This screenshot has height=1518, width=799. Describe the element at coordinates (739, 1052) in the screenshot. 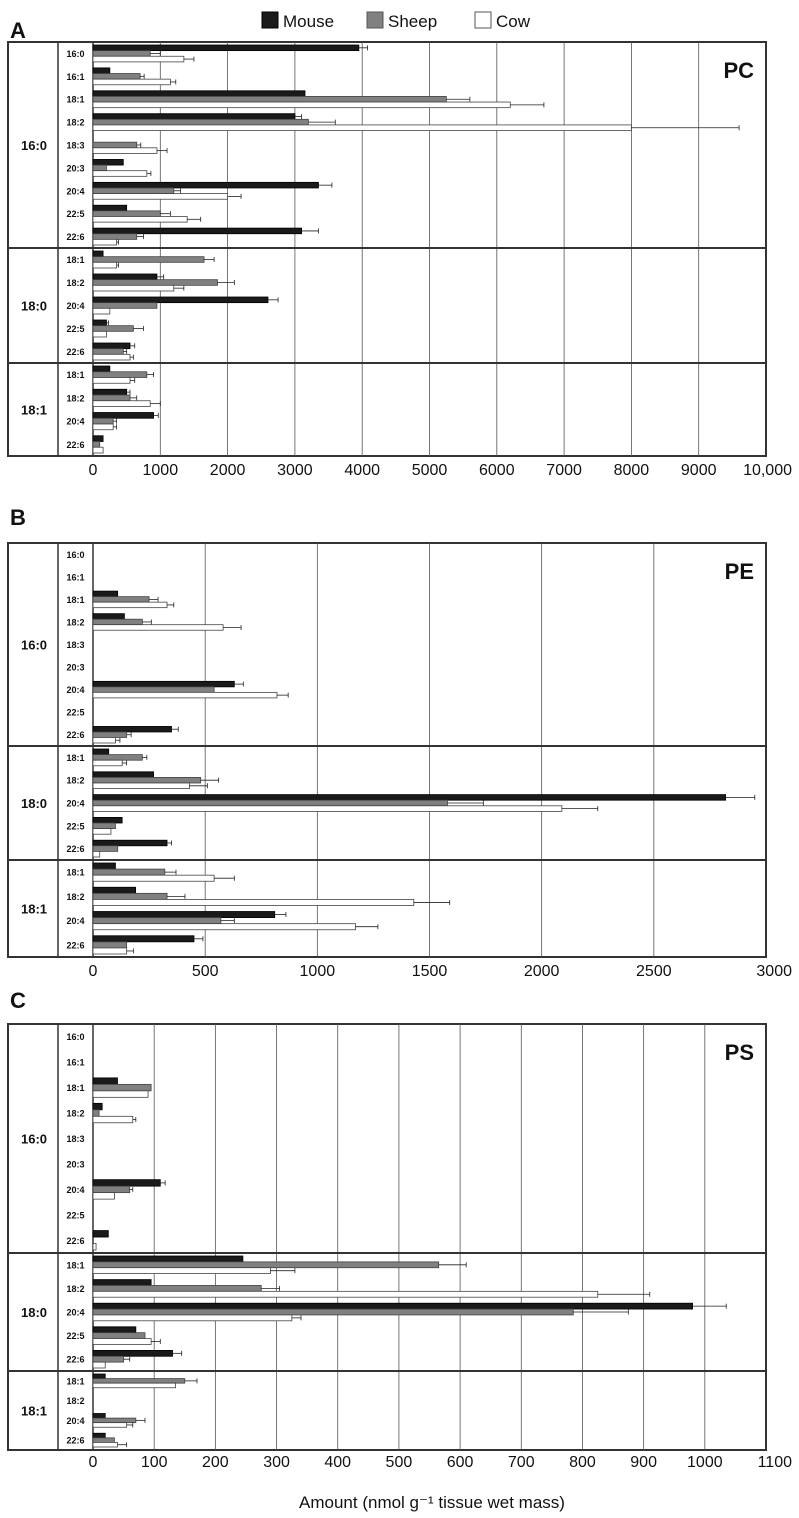

I see `panel-c-class-label: PS` at that location.